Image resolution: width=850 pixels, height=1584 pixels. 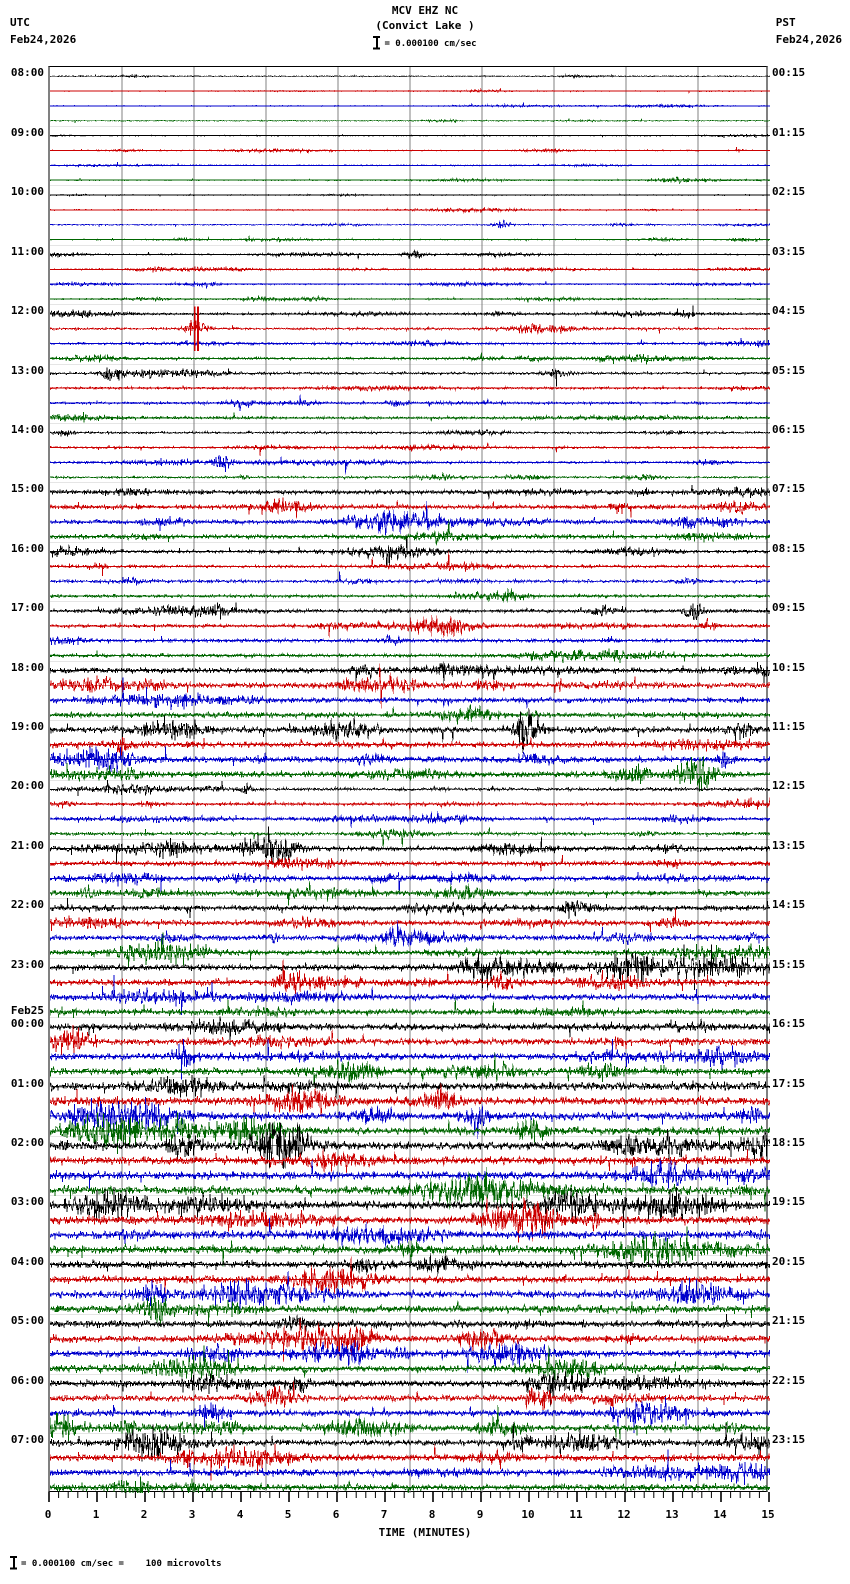 What do you see at coordinates (27, 429) in the screenshot?
I see `utc-tick-1400: 14:00` at bounding box center [27, 429].